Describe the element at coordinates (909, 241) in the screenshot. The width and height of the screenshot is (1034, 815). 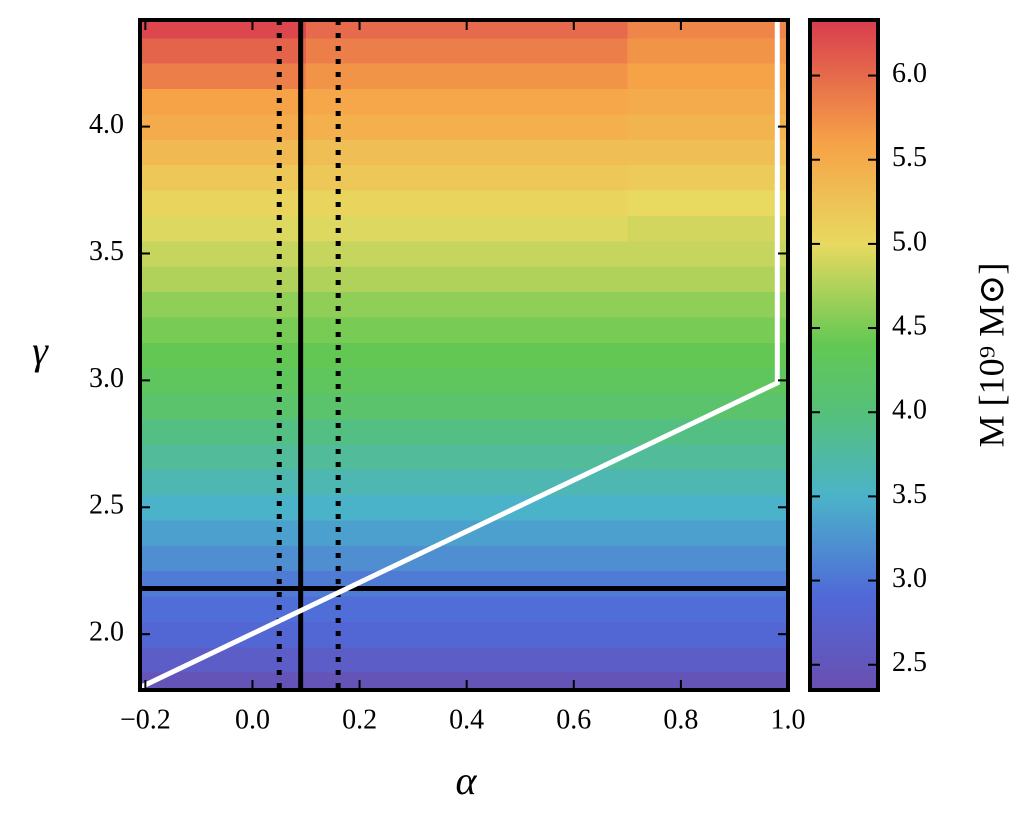
I see `colorbar-tick-label: 5.0` at that location.